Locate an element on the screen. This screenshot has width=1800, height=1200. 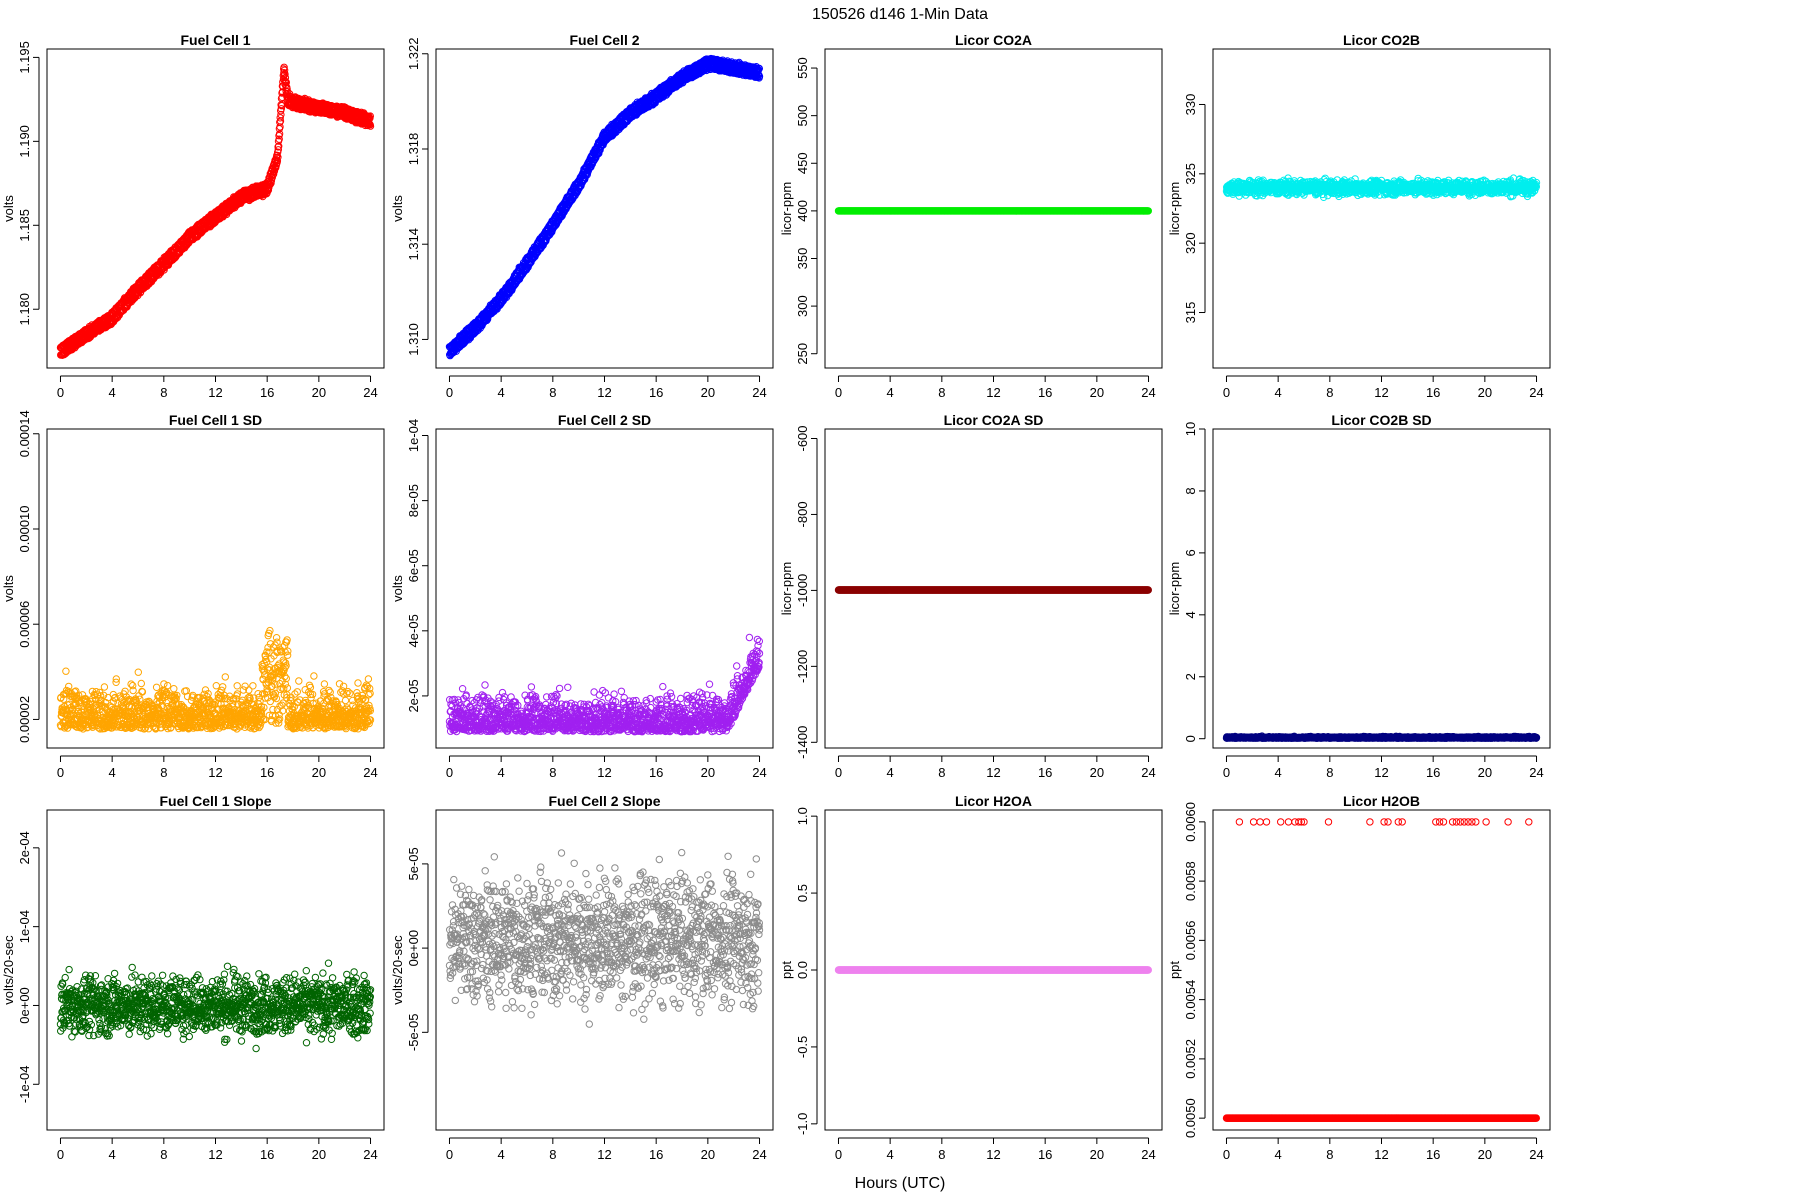
y-tick-label: 1.310 is located at coordinates (413, 339).